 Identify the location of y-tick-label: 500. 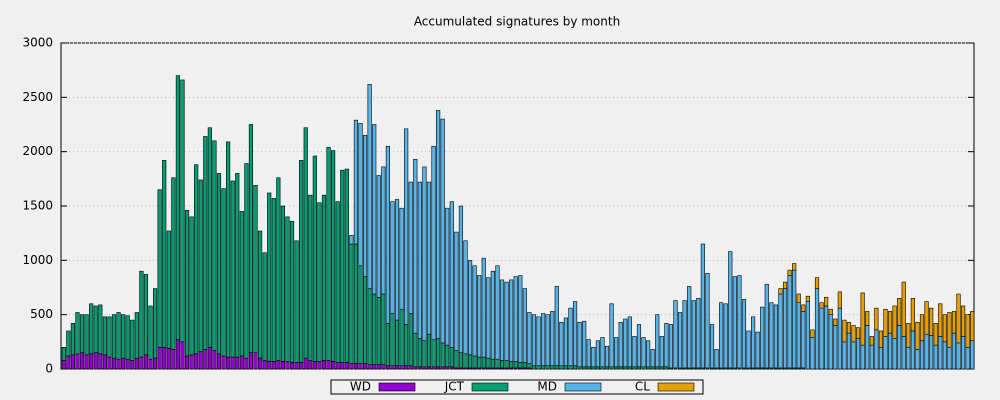
(41, 314).